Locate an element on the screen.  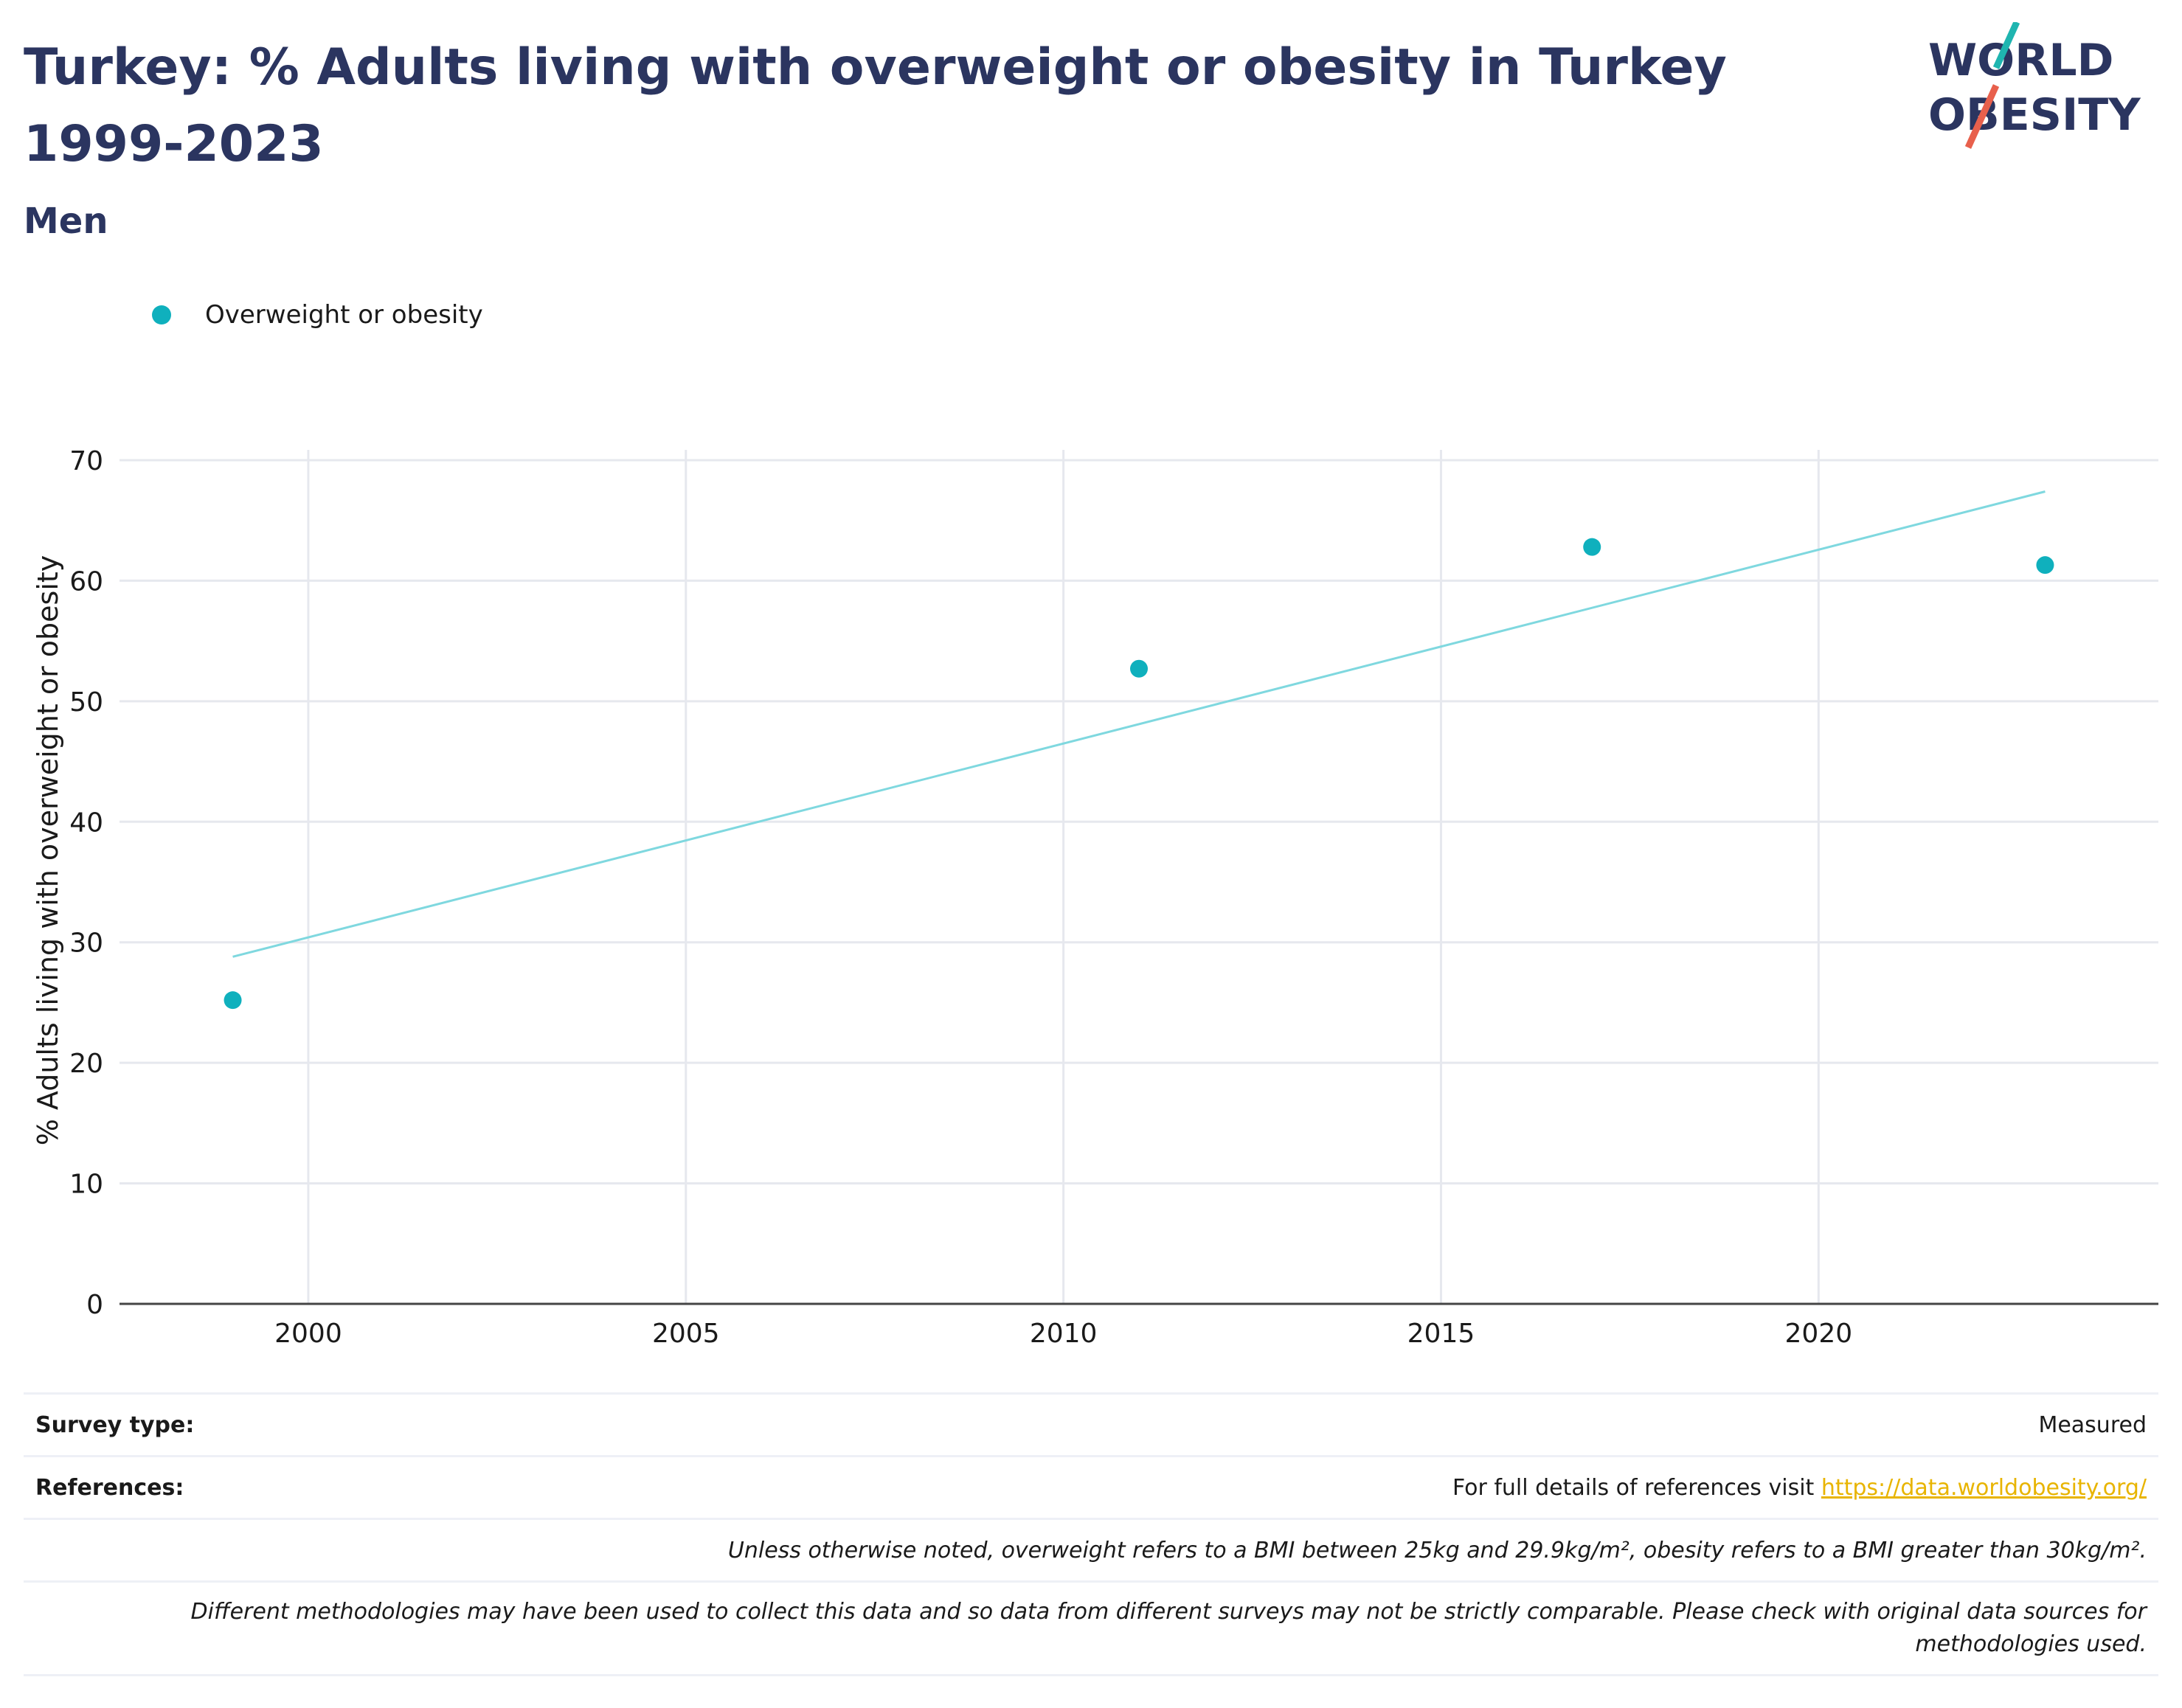
y-tick-label: 60 is located at coordinates (86, 581).